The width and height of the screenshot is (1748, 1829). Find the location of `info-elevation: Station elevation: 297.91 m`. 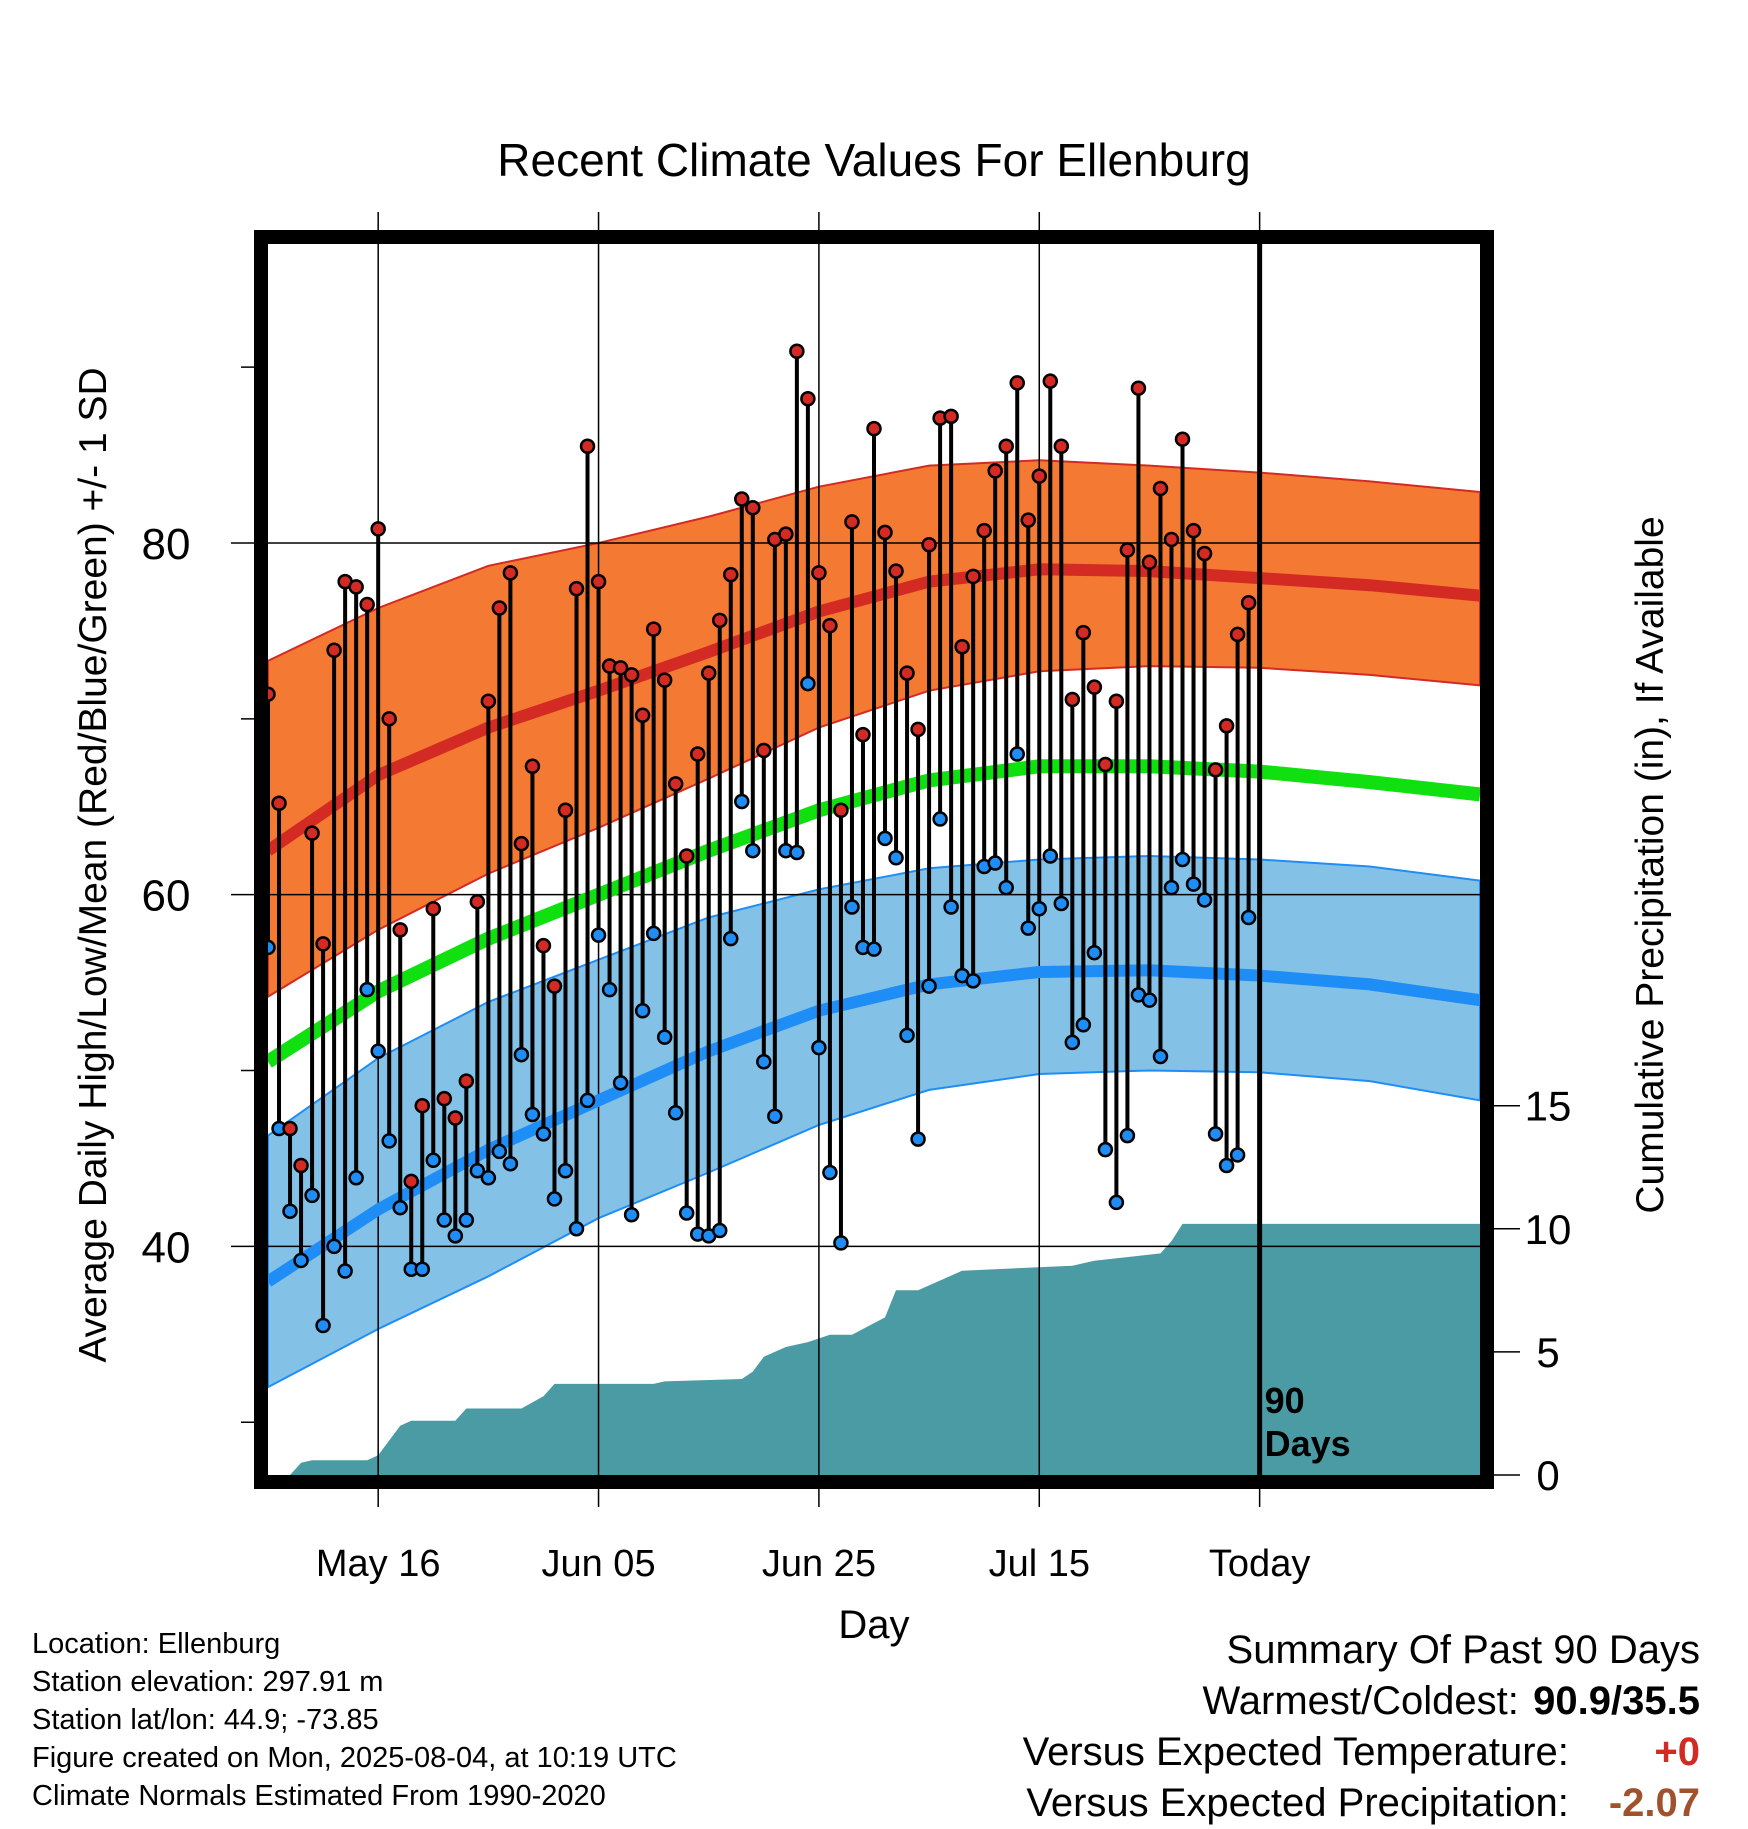

info-elevation: Station elevation: 297.91 m is located at coordinates (208, 1682).